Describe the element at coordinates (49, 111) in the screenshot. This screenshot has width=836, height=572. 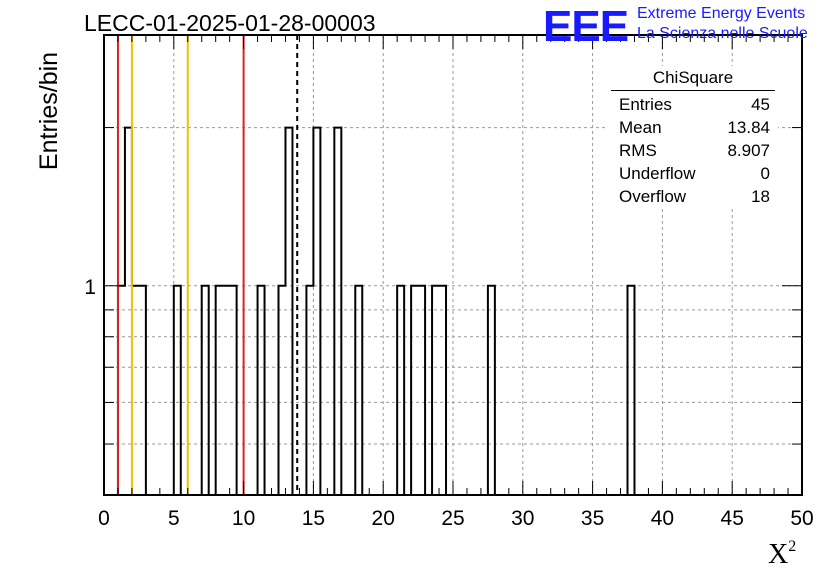
I see `y-axis-label: Entries/bin` at that location.